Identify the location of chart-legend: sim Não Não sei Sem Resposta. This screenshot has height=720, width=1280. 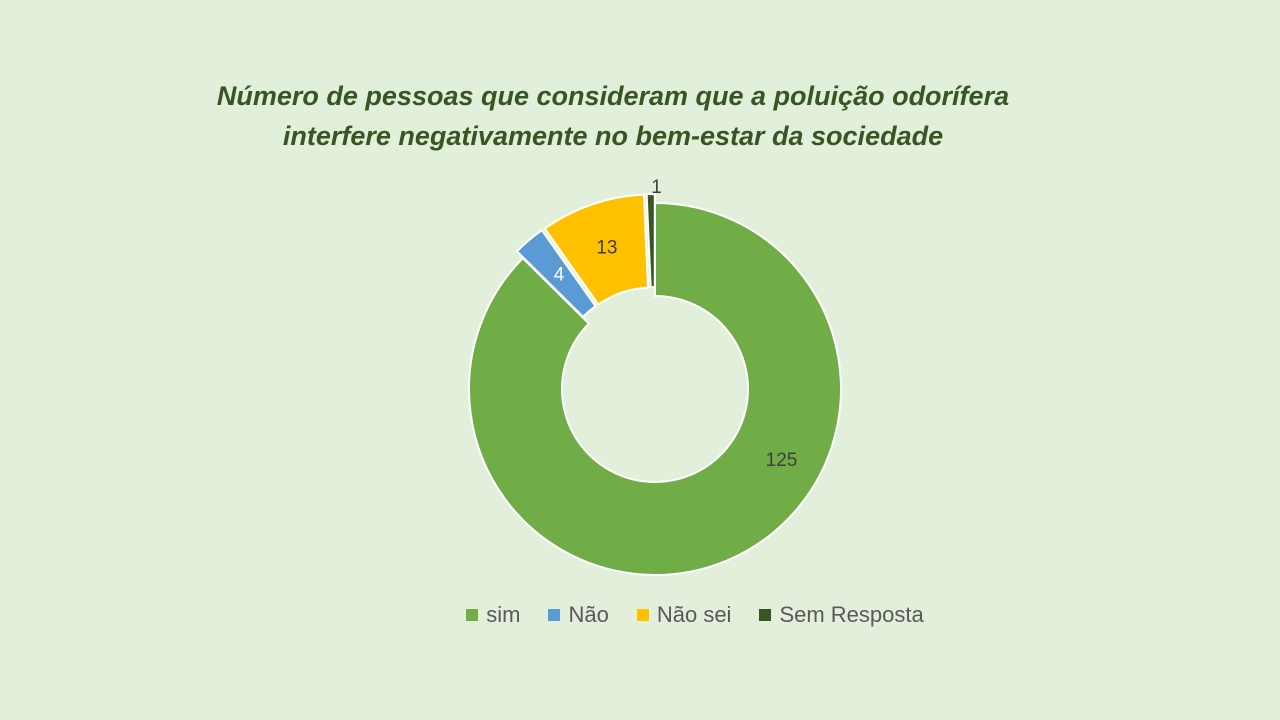
(640, 615).